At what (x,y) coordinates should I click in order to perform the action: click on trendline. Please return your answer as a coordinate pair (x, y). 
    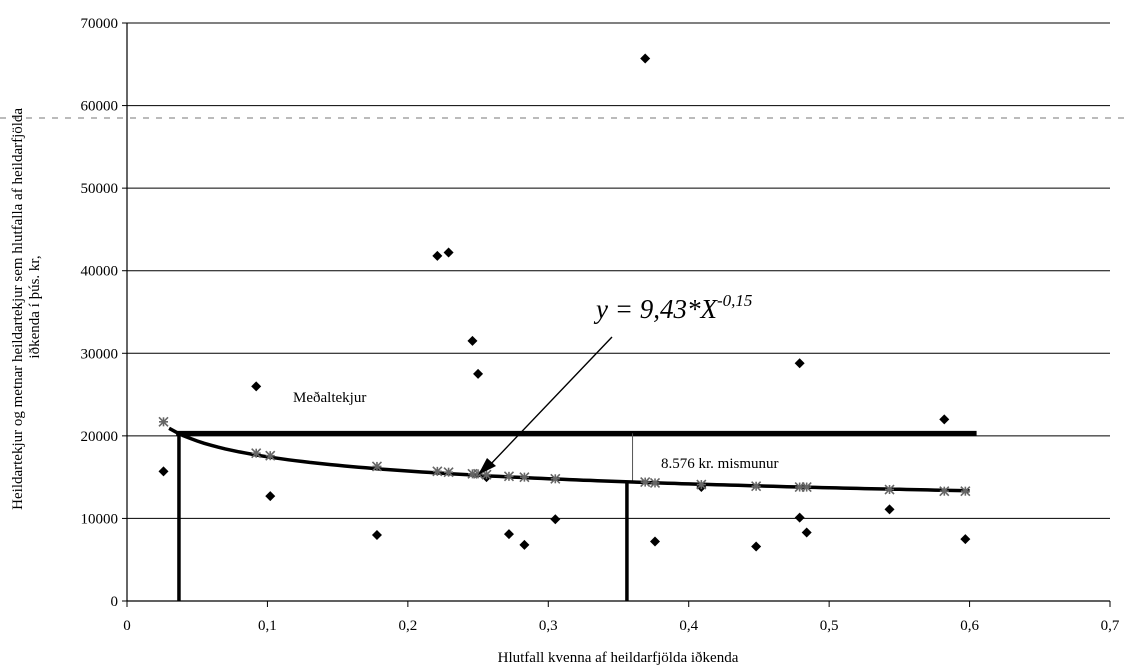
    Looking at the image, I should click on (569, 459).